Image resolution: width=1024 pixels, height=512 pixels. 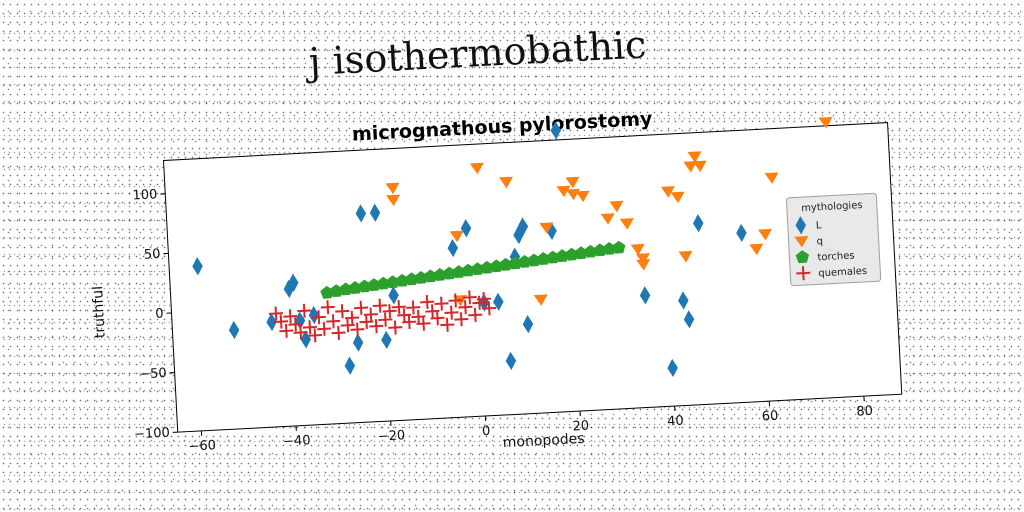 I want to click on series-torches, so click(x=473, y=269).